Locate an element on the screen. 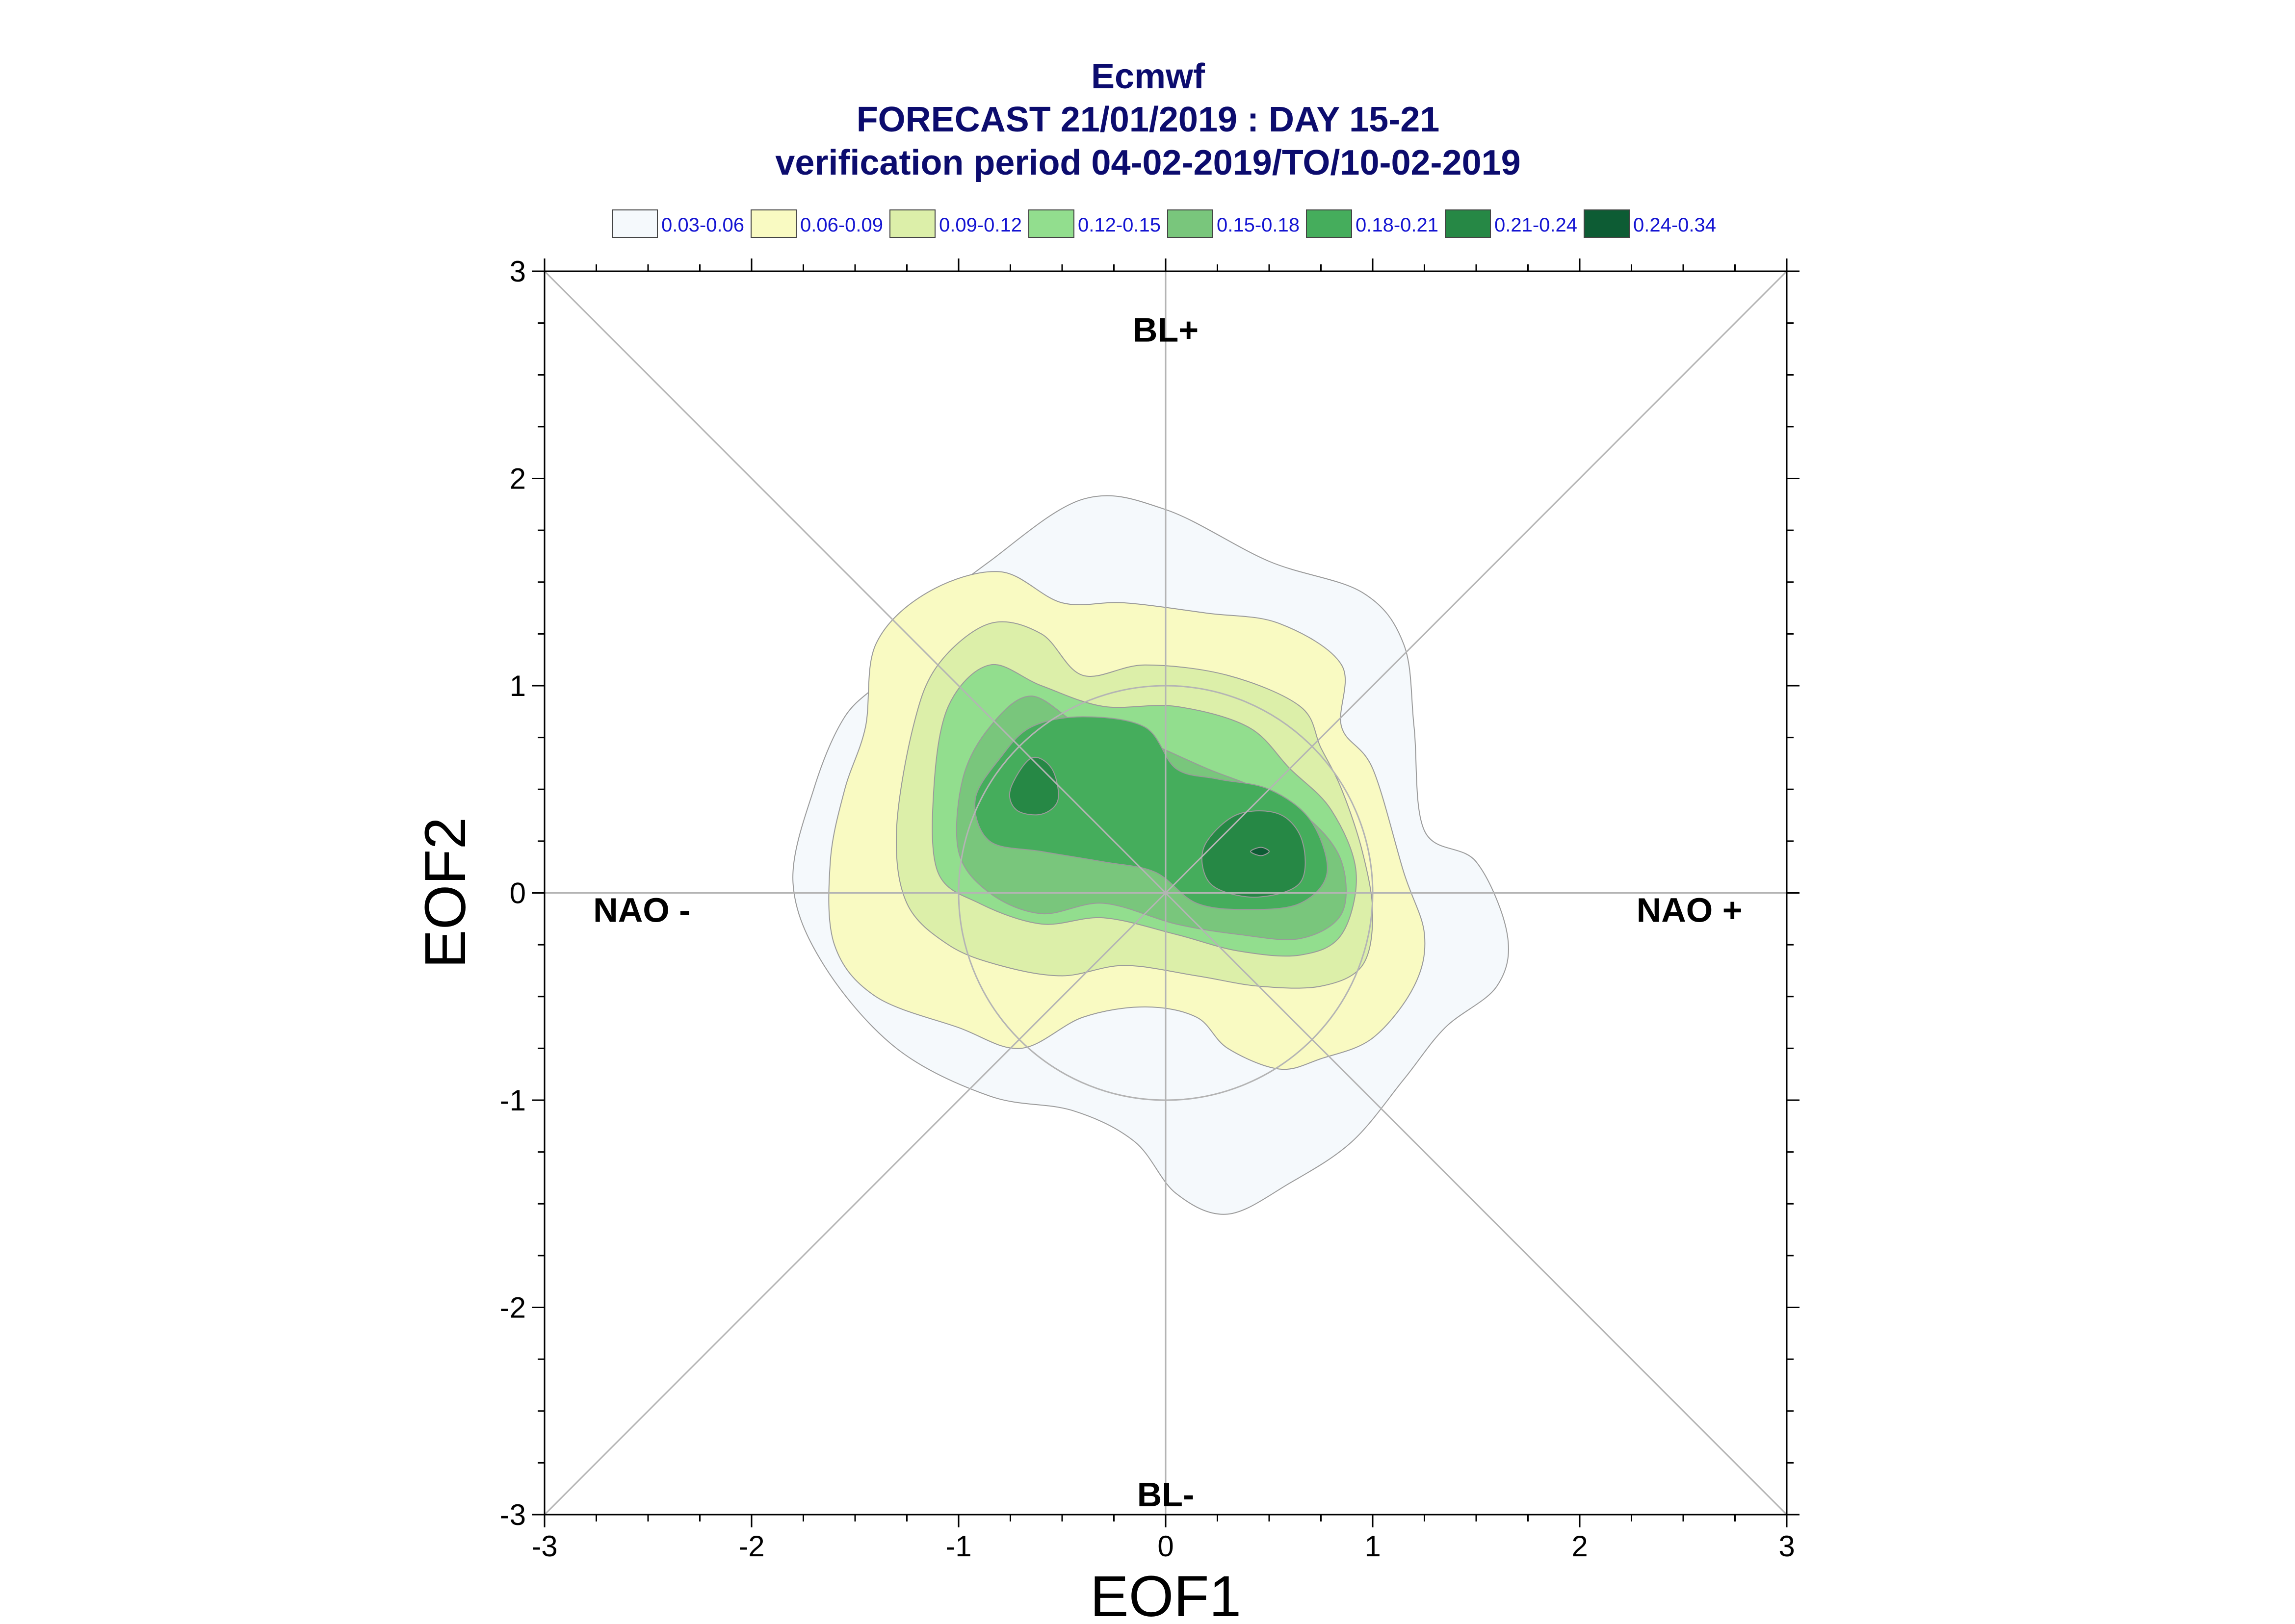 The image size is (2295, 1624). y-axis-title: EOF2 is located at coordinates (445, 892).